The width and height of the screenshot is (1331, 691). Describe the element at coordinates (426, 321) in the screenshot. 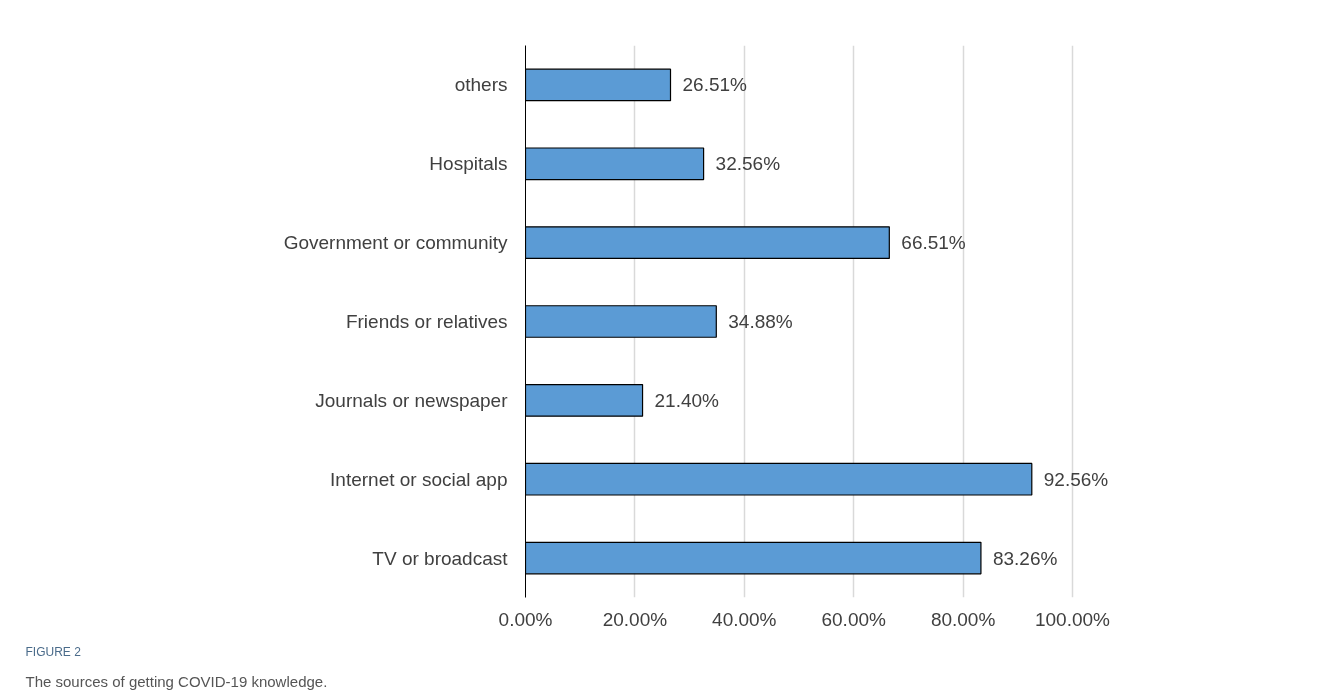

I see `y-tick-label: Friends or relatives` at that location.